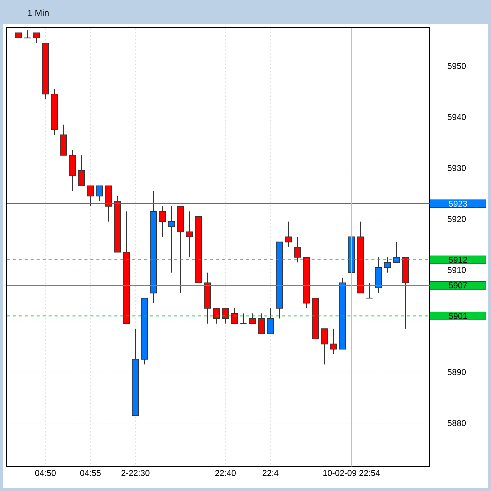 This screenshot has height=491, width=491. Describe the element at coordinates (458, 316) in the screenshot. I see `ref-line-label: 5901` at that location.